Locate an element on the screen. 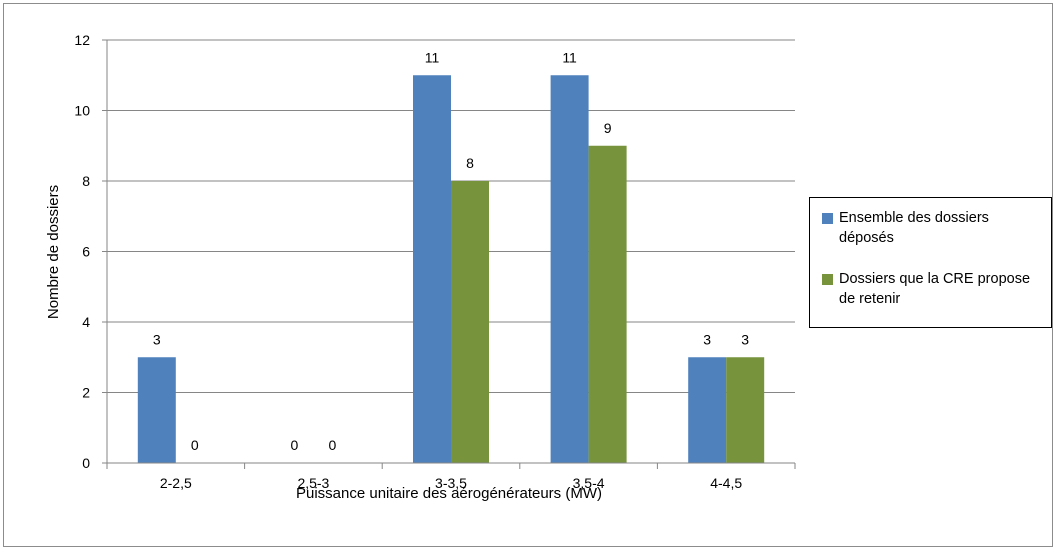  legend-item-deposes: Ensemble des dossiers déposés is located at coordinates (930, 228).